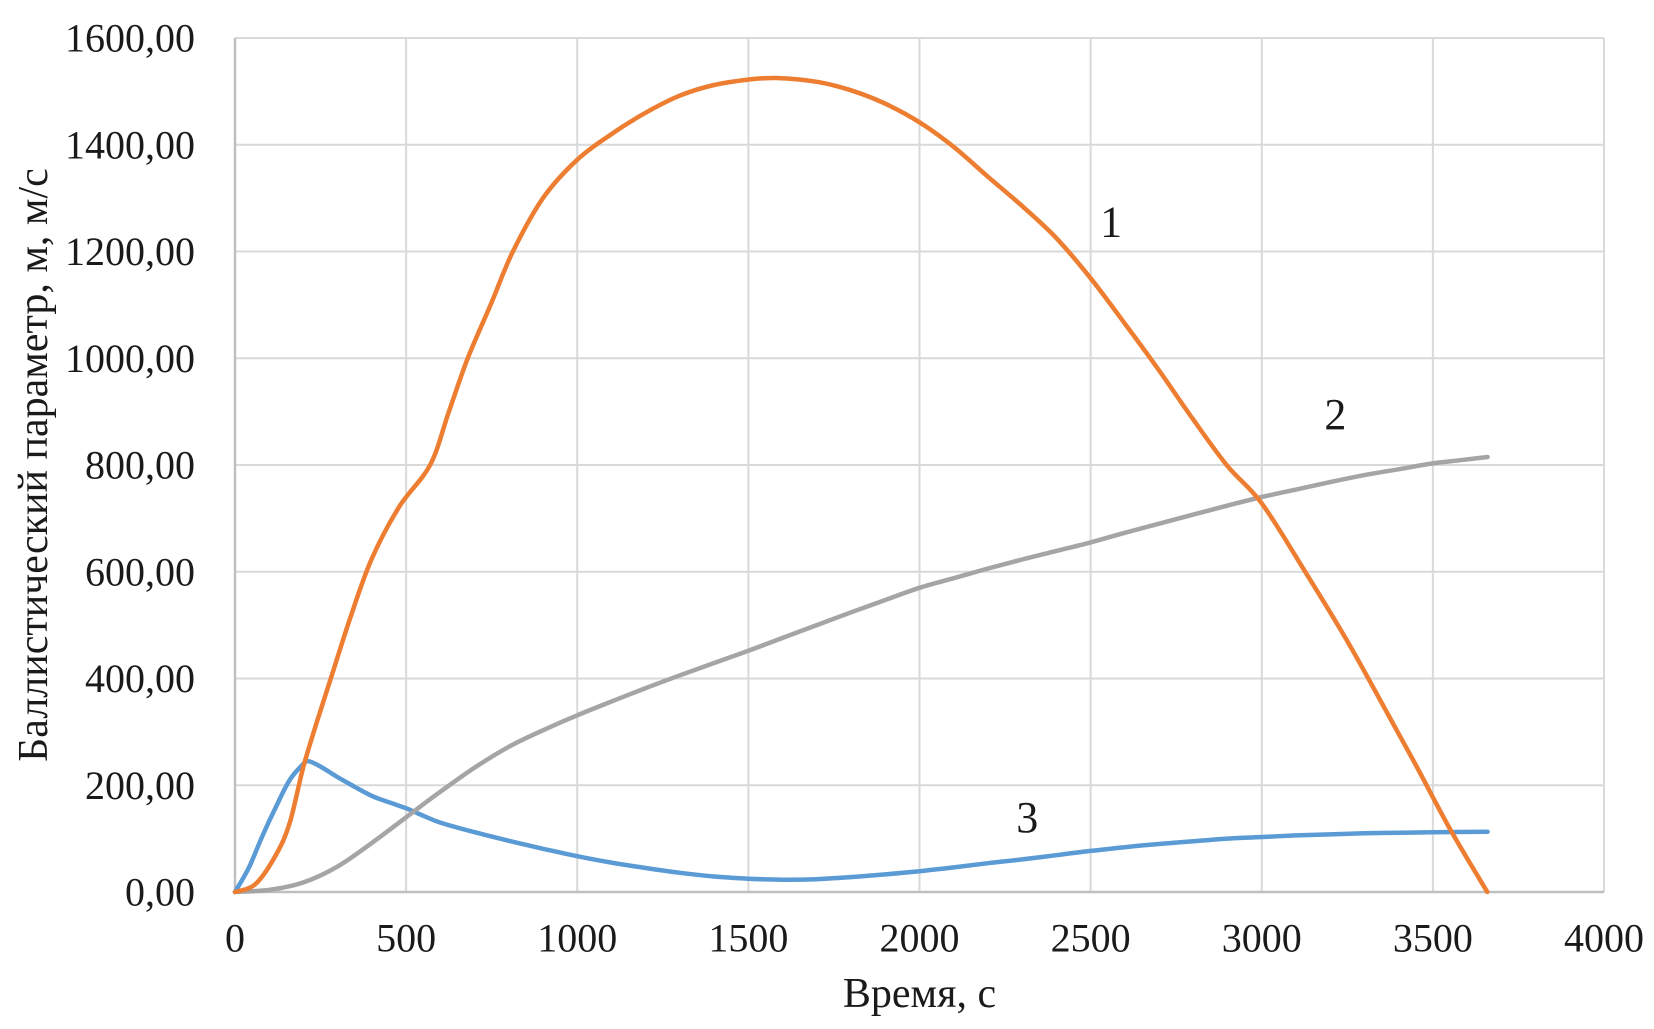 The height and width of the screenshot is (1029, 1654). Describe the element at coordinates (1111, 222) in the screenshot. I see `series-1-label: 1` at that location.